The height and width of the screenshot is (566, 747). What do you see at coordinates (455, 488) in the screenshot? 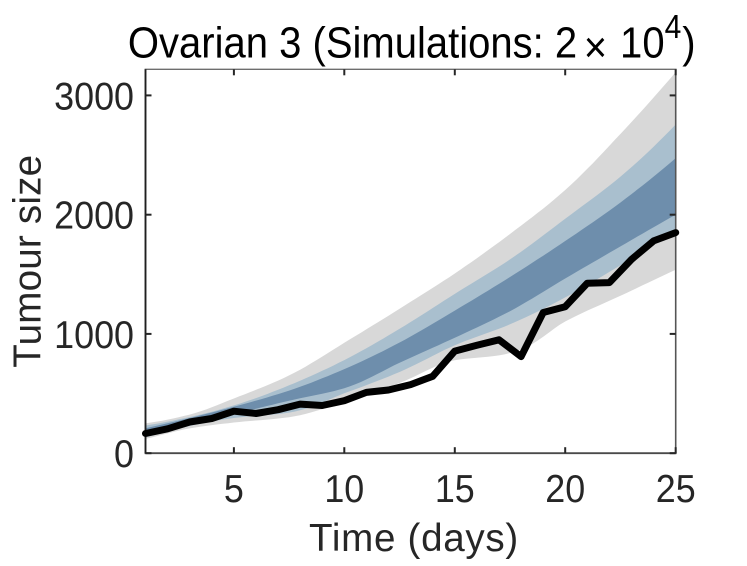
I see `svg-text: 15` at bounding box center [455, 488].